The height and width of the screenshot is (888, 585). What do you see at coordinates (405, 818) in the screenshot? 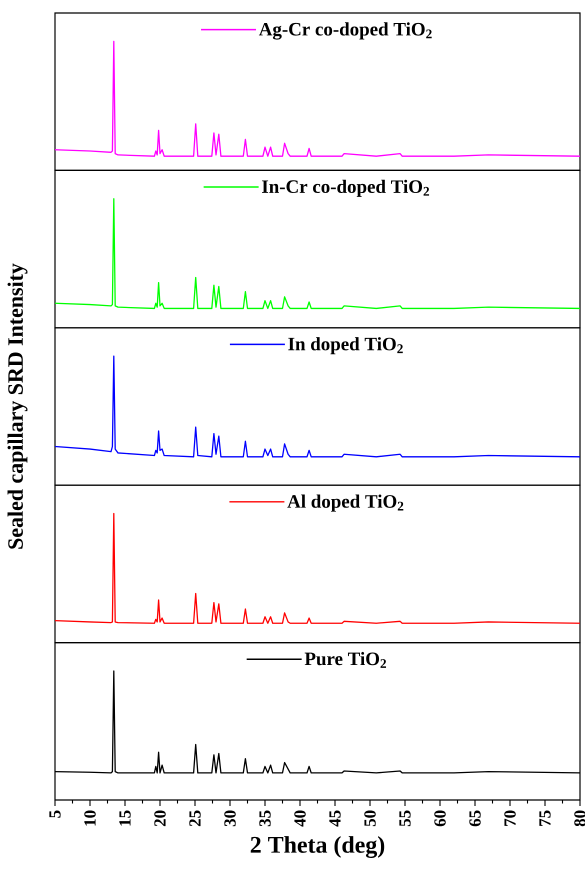
I see `x-tick-label: 55` at bounding box center [405, 818].